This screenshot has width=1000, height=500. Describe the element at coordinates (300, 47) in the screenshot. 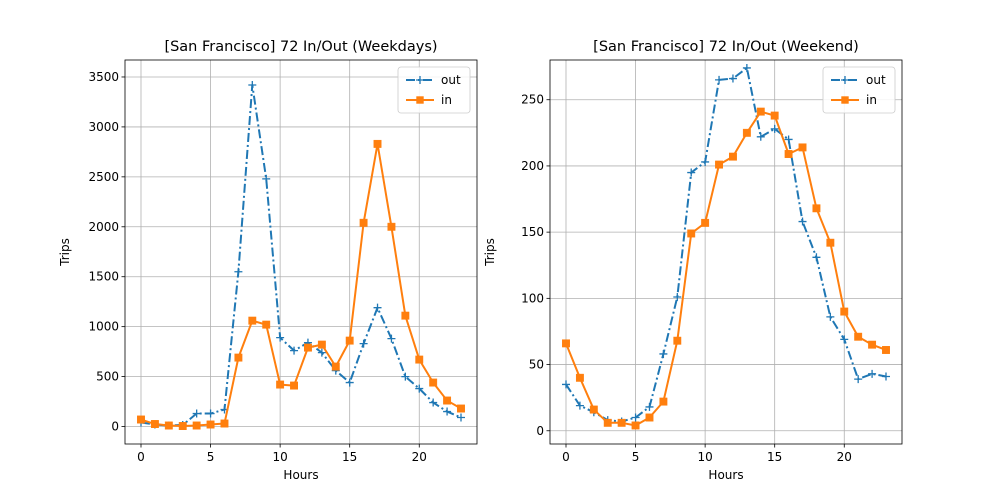

I see `chart-title: [San Francisco] 72 In/Out (Weekdays)` at that location.